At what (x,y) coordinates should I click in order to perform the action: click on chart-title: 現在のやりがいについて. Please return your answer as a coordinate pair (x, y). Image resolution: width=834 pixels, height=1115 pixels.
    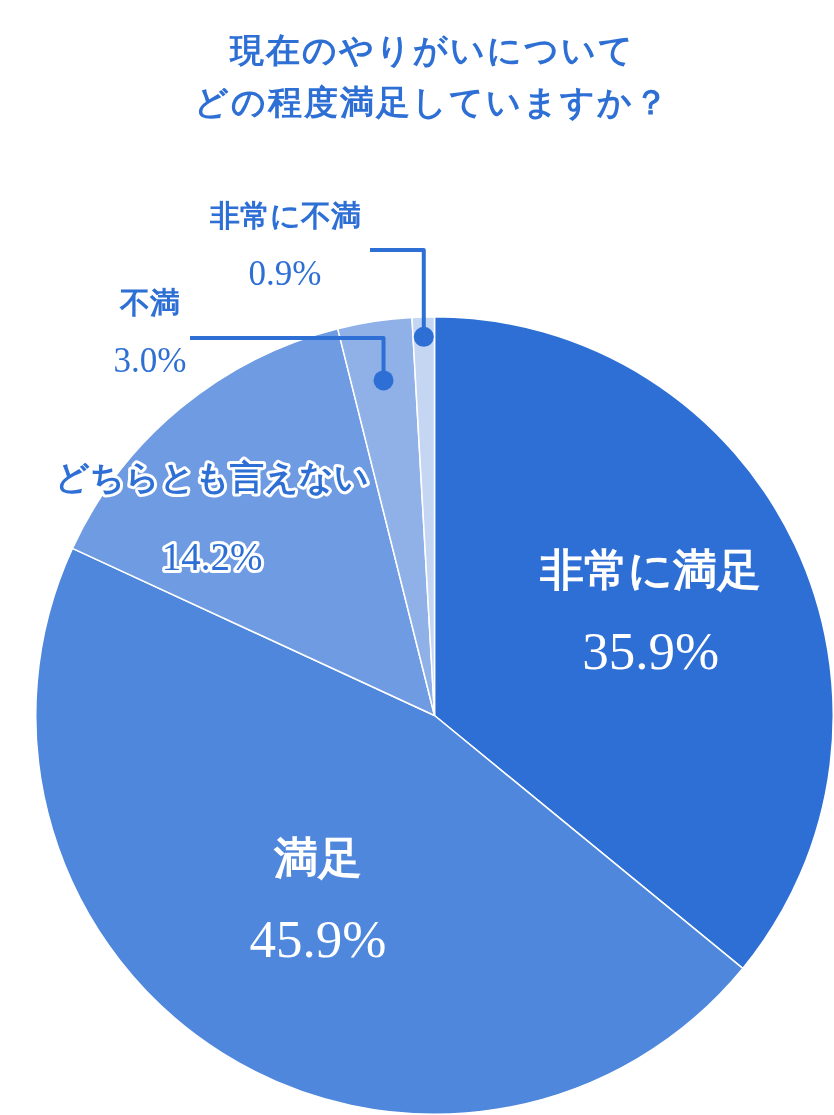
    Looking at the image, I should click on (432, 50).